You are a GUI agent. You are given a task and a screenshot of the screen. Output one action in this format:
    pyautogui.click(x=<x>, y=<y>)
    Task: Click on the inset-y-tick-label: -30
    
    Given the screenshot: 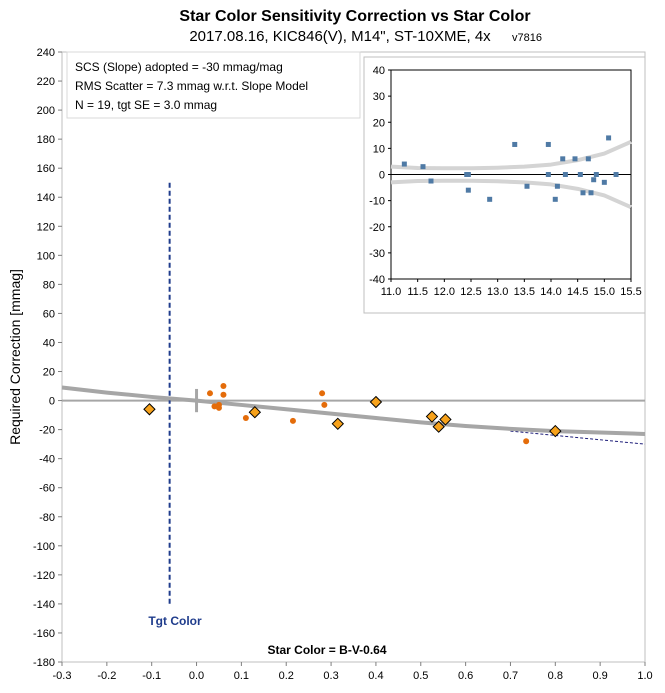 What is the action you would take?
    pyautogui.click(x=377, y=254)
    